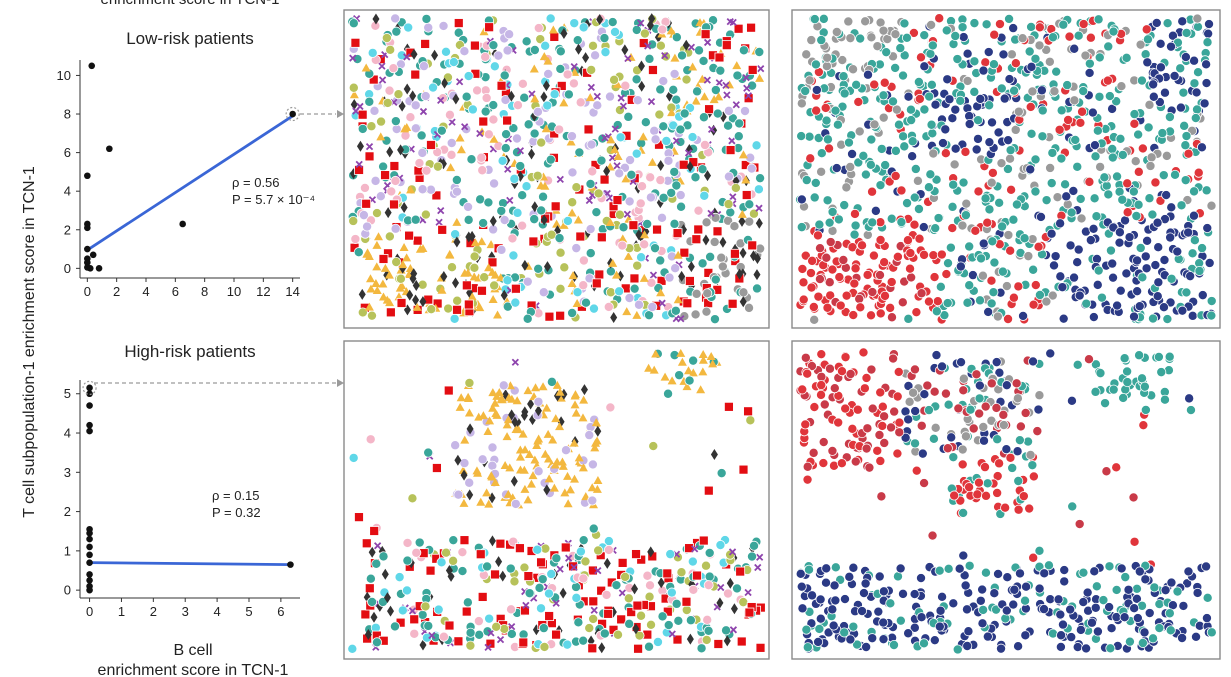 The image size is (1231, 677). Describe the element at coordinates (185, 611) in the screenshot. I see `x-tick-label: 3` at that location.